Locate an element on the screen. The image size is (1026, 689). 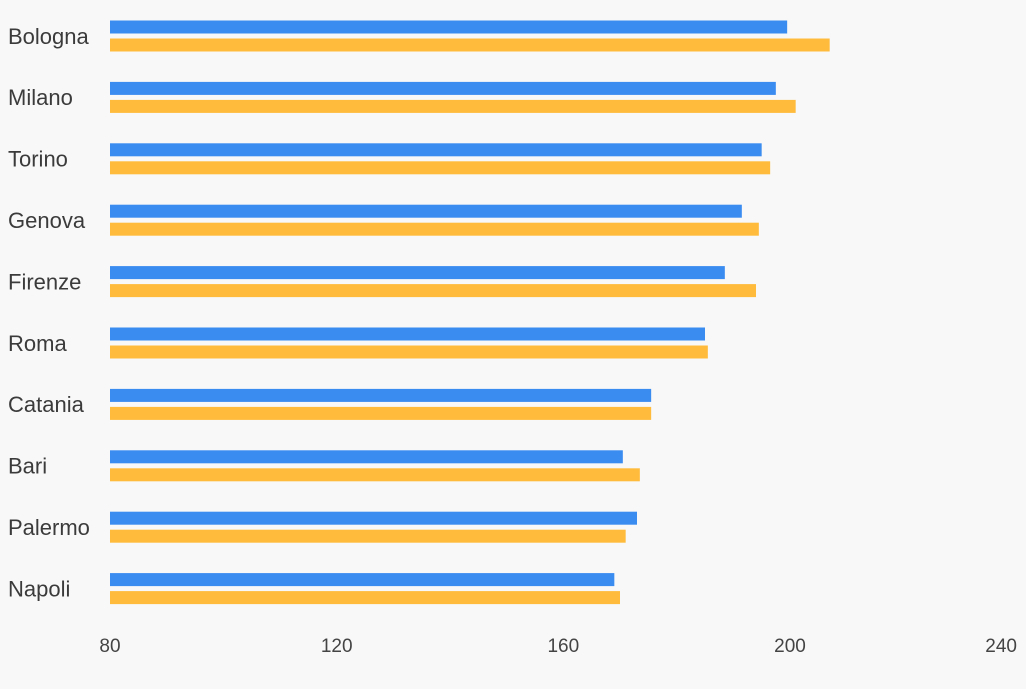
bar-series-1-roma is located at coordinates (407, 334).